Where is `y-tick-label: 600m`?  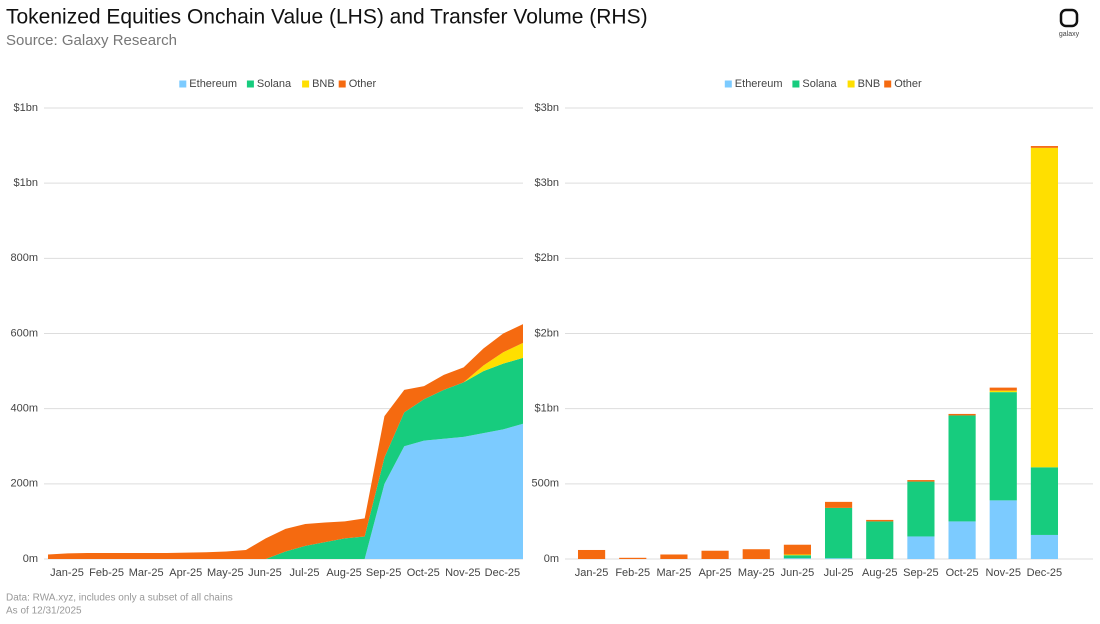
y-tick-label: 600m is located at coordinates (24, 333).